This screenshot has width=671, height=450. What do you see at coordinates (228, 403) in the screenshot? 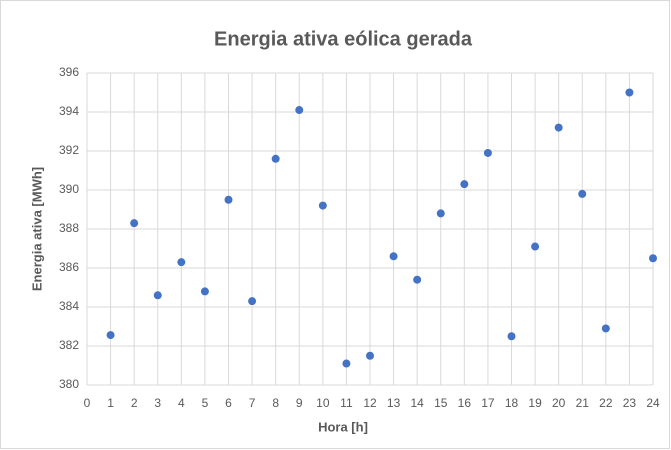
I see `x-tick-label: 6` at bounding box center [228, 403].